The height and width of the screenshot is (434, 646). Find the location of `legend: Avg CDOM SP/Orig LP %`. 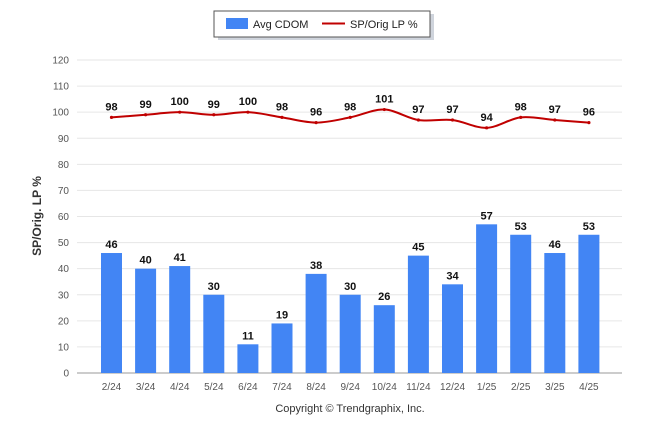

legend: Avg CDOM SP/Orig LP % is located at coordinates (323, 25).